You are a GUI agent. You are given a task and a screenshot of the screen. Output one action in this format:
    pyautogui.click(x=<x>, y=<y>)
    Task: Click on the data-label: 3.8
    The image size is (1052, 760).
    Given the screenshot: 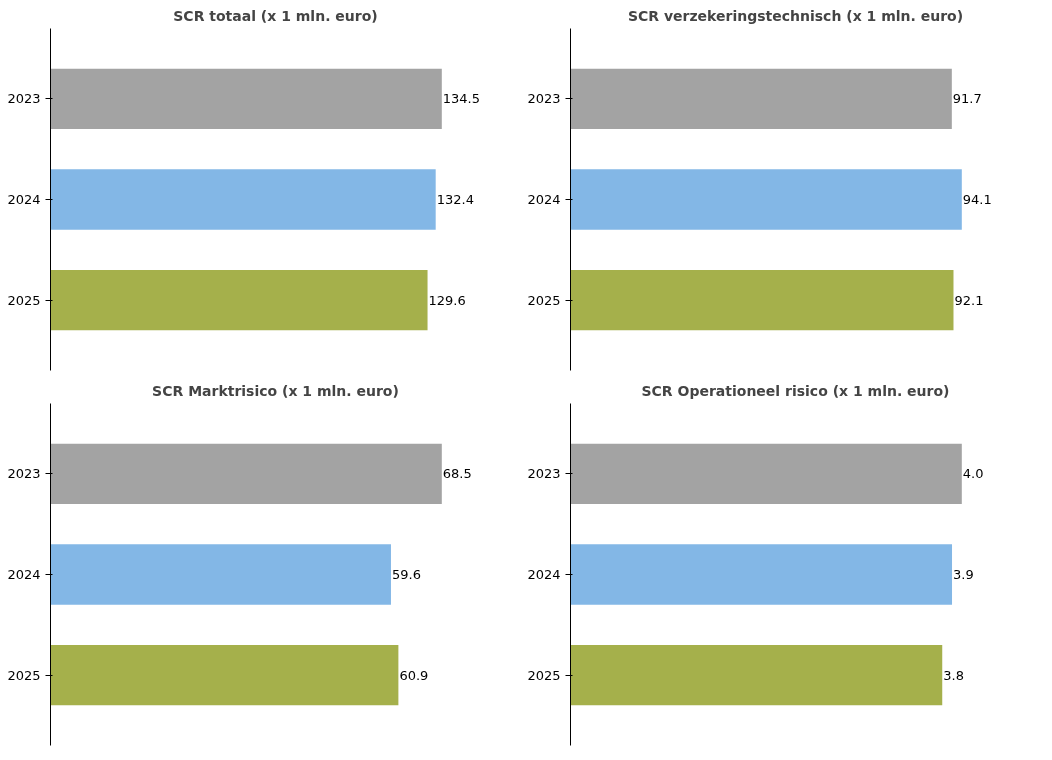 What is the action you would take?
    pyautogui.click(x=953, y=675)
    